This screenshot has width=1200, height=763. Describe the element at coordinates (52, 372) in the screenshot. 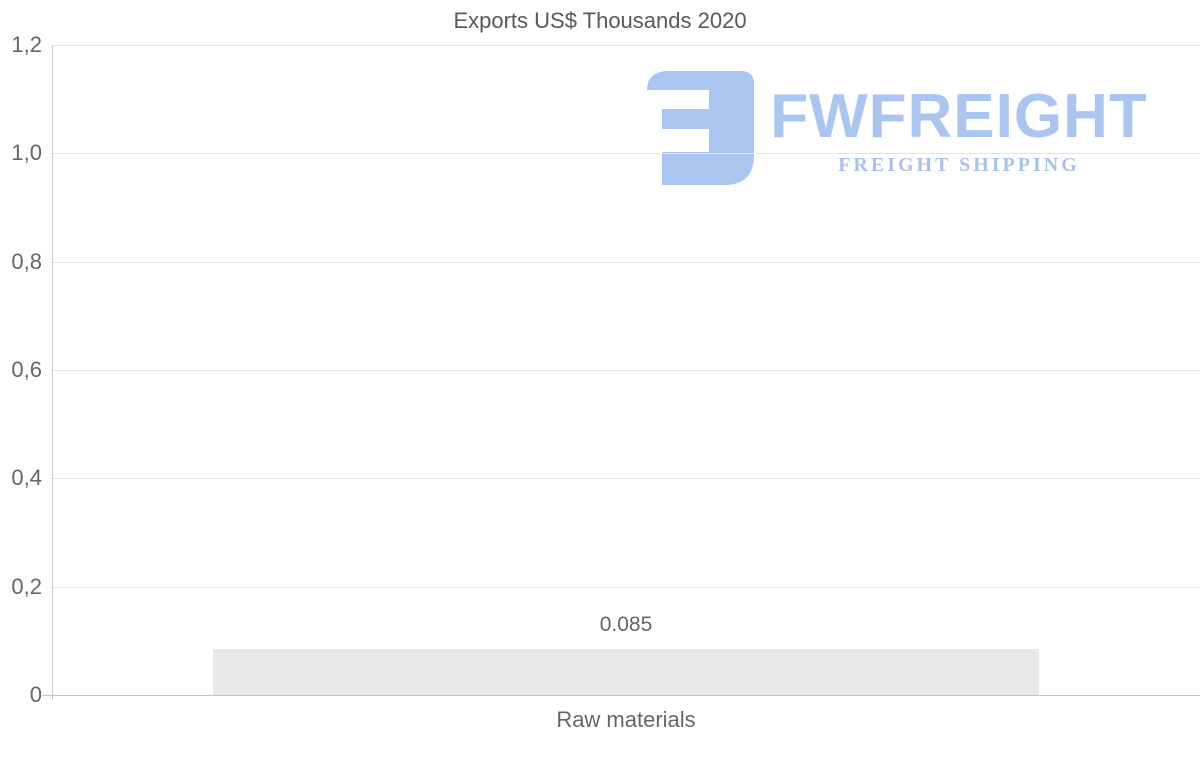

I see `y-axis-line` at that location.